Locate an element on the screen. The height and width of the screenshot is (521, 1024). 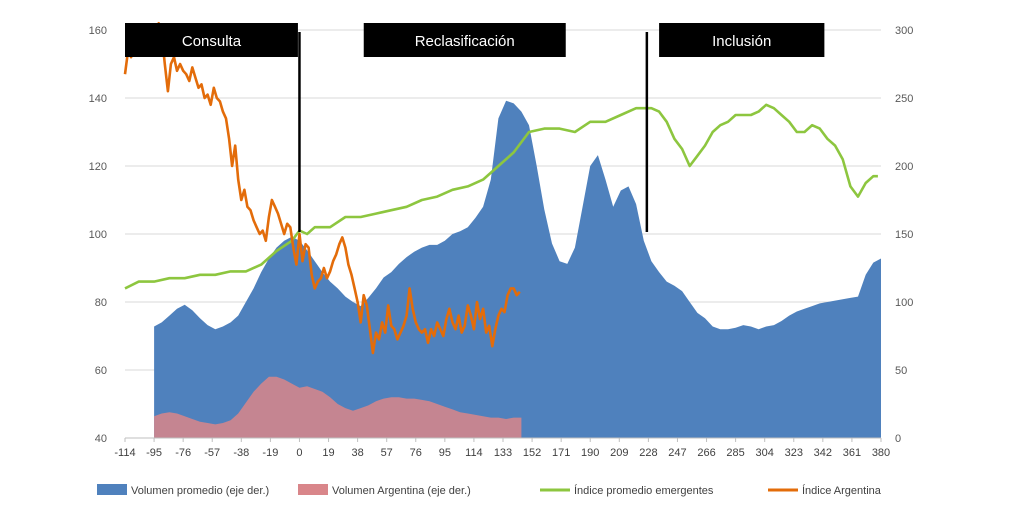
legend-label: Volumen promedio (eje der.) is located at coordinates (200, 491).